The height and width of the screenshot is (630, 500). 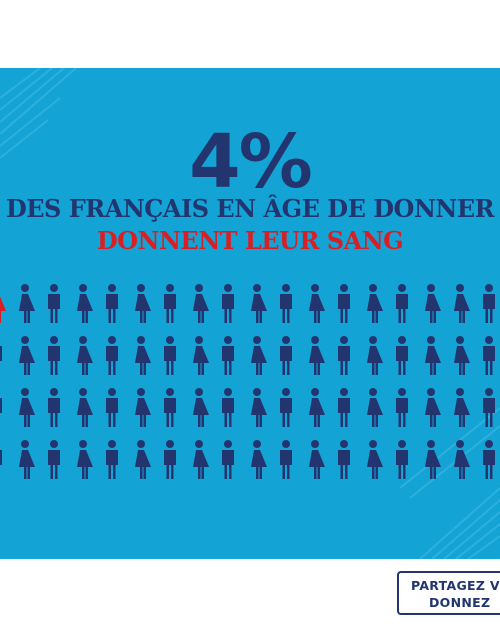 What do you see at coordinates (250, 208) in the screenshot?
I see `subtitle-line-1: DES FRANÇAIS EN ÂGE DE DONNER` at bounding box center [250, 208].